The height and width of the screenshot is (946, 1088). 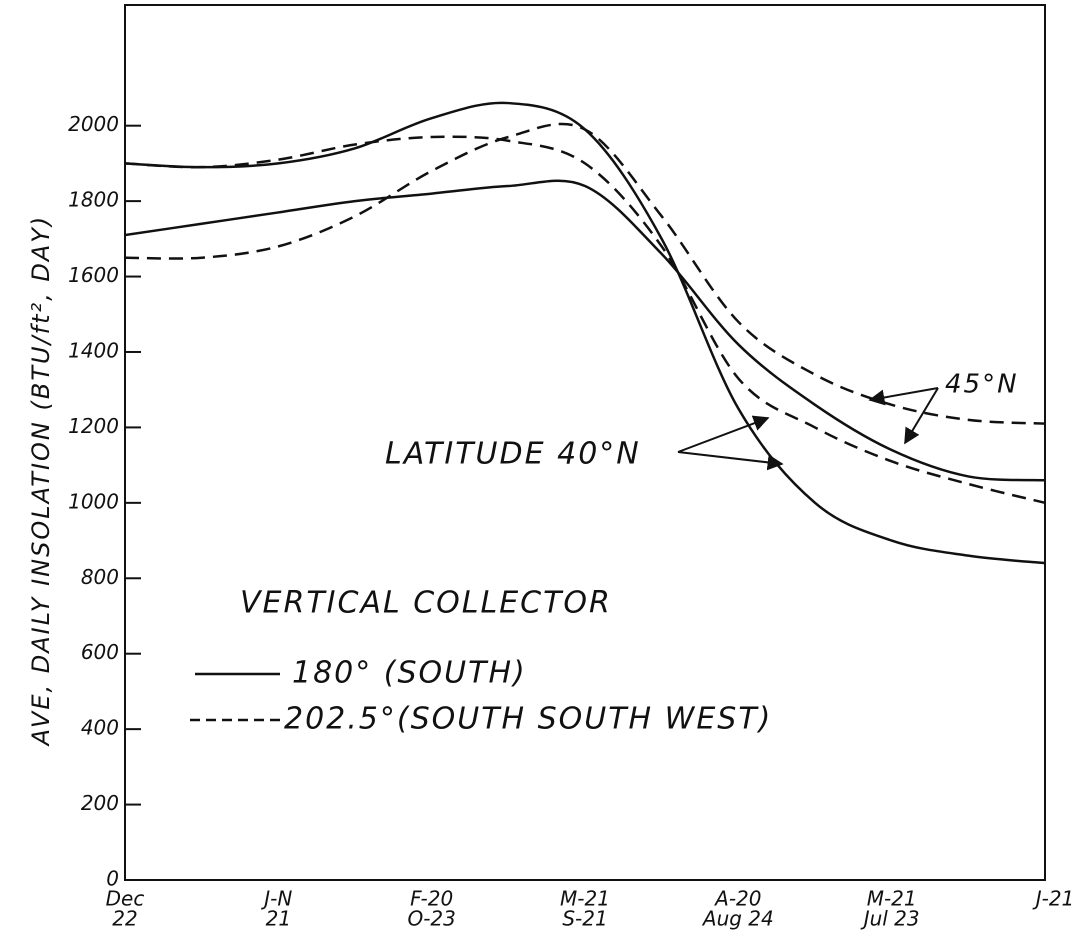 I want to click on y-tick-label: 400, so click(x=100, y=728).